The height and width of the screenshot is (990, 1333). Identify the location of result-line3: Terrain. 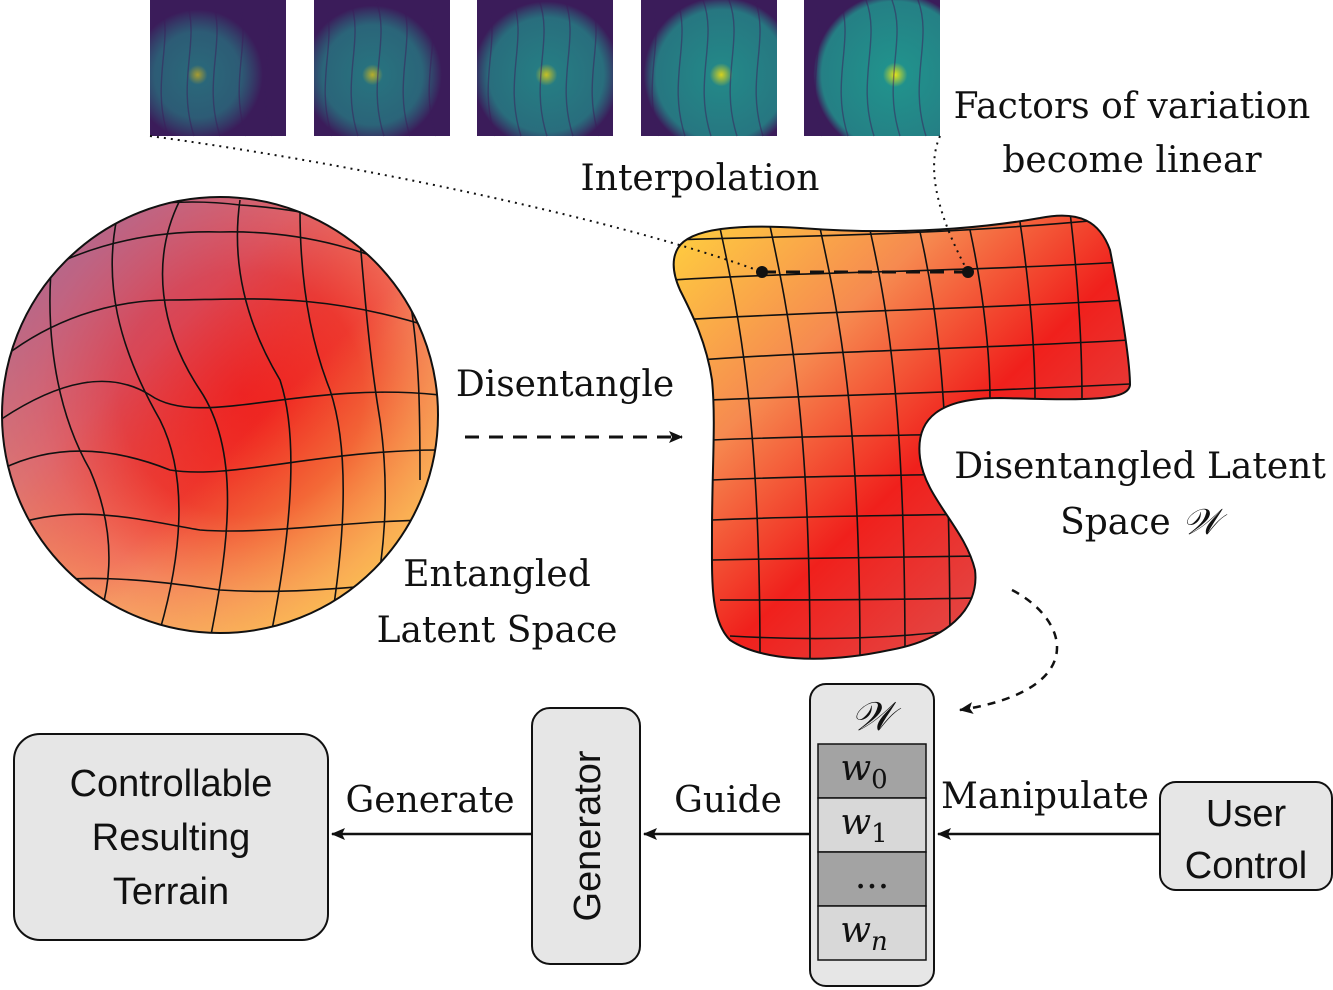
(171, 892).